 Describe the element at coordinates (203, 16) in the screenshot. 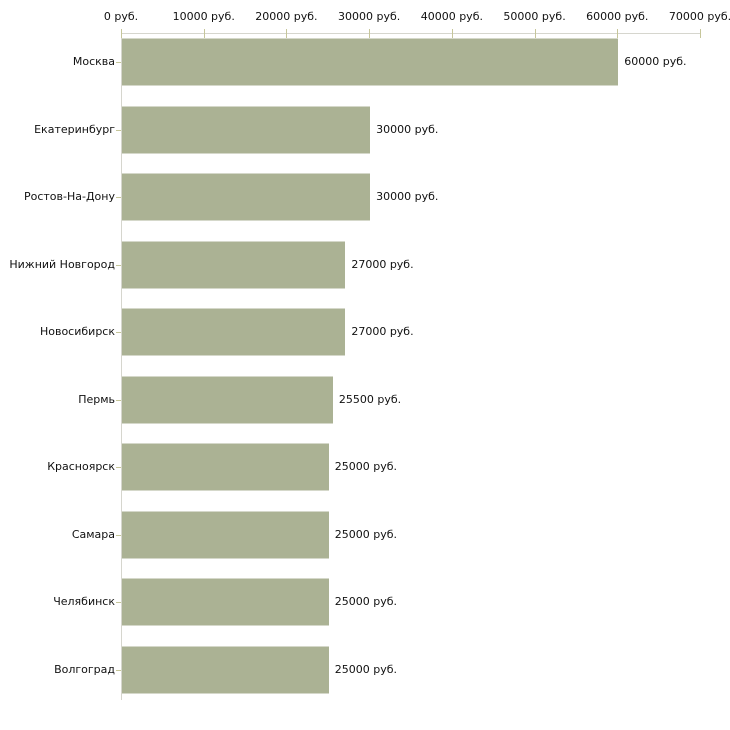

I see `x-tick-label: 10000 руб.` at that location.